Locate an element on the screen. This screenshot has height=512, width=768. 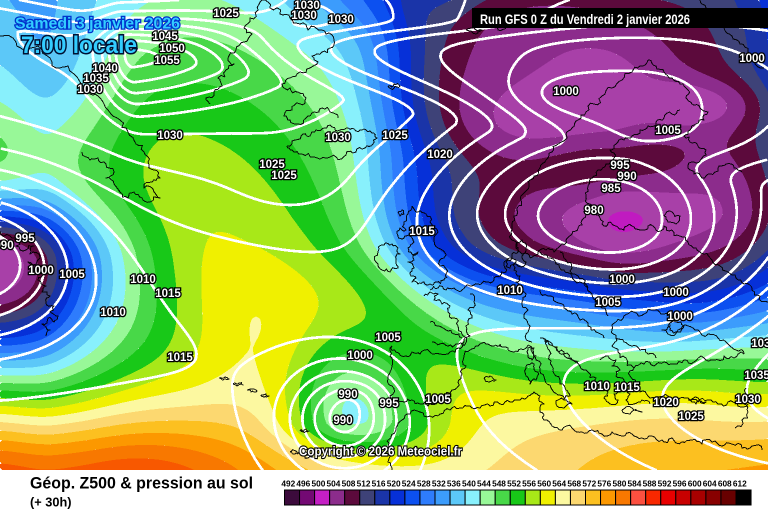
svg-text: 600 is located at coordinates (695, 484).